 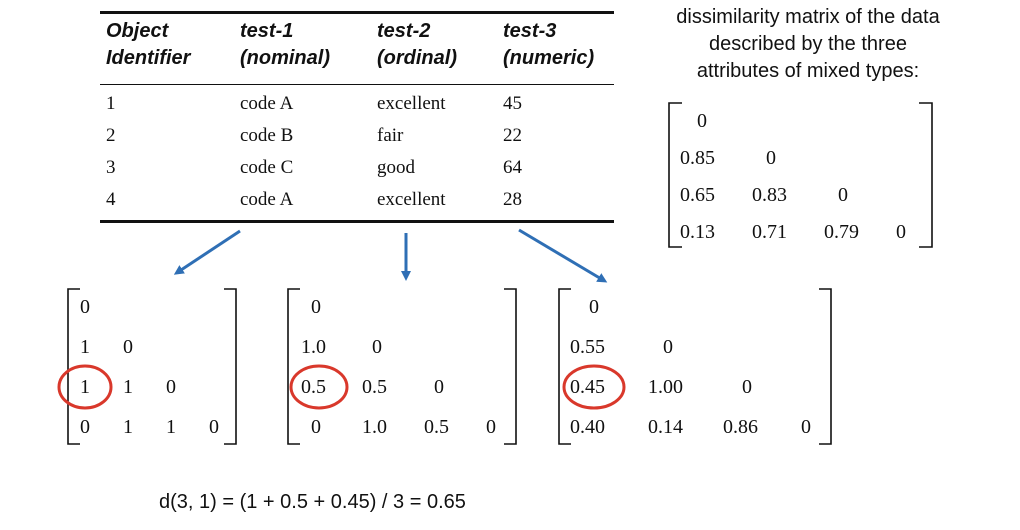 I want to click on table-cell: 3, so click(x=111, y=167).